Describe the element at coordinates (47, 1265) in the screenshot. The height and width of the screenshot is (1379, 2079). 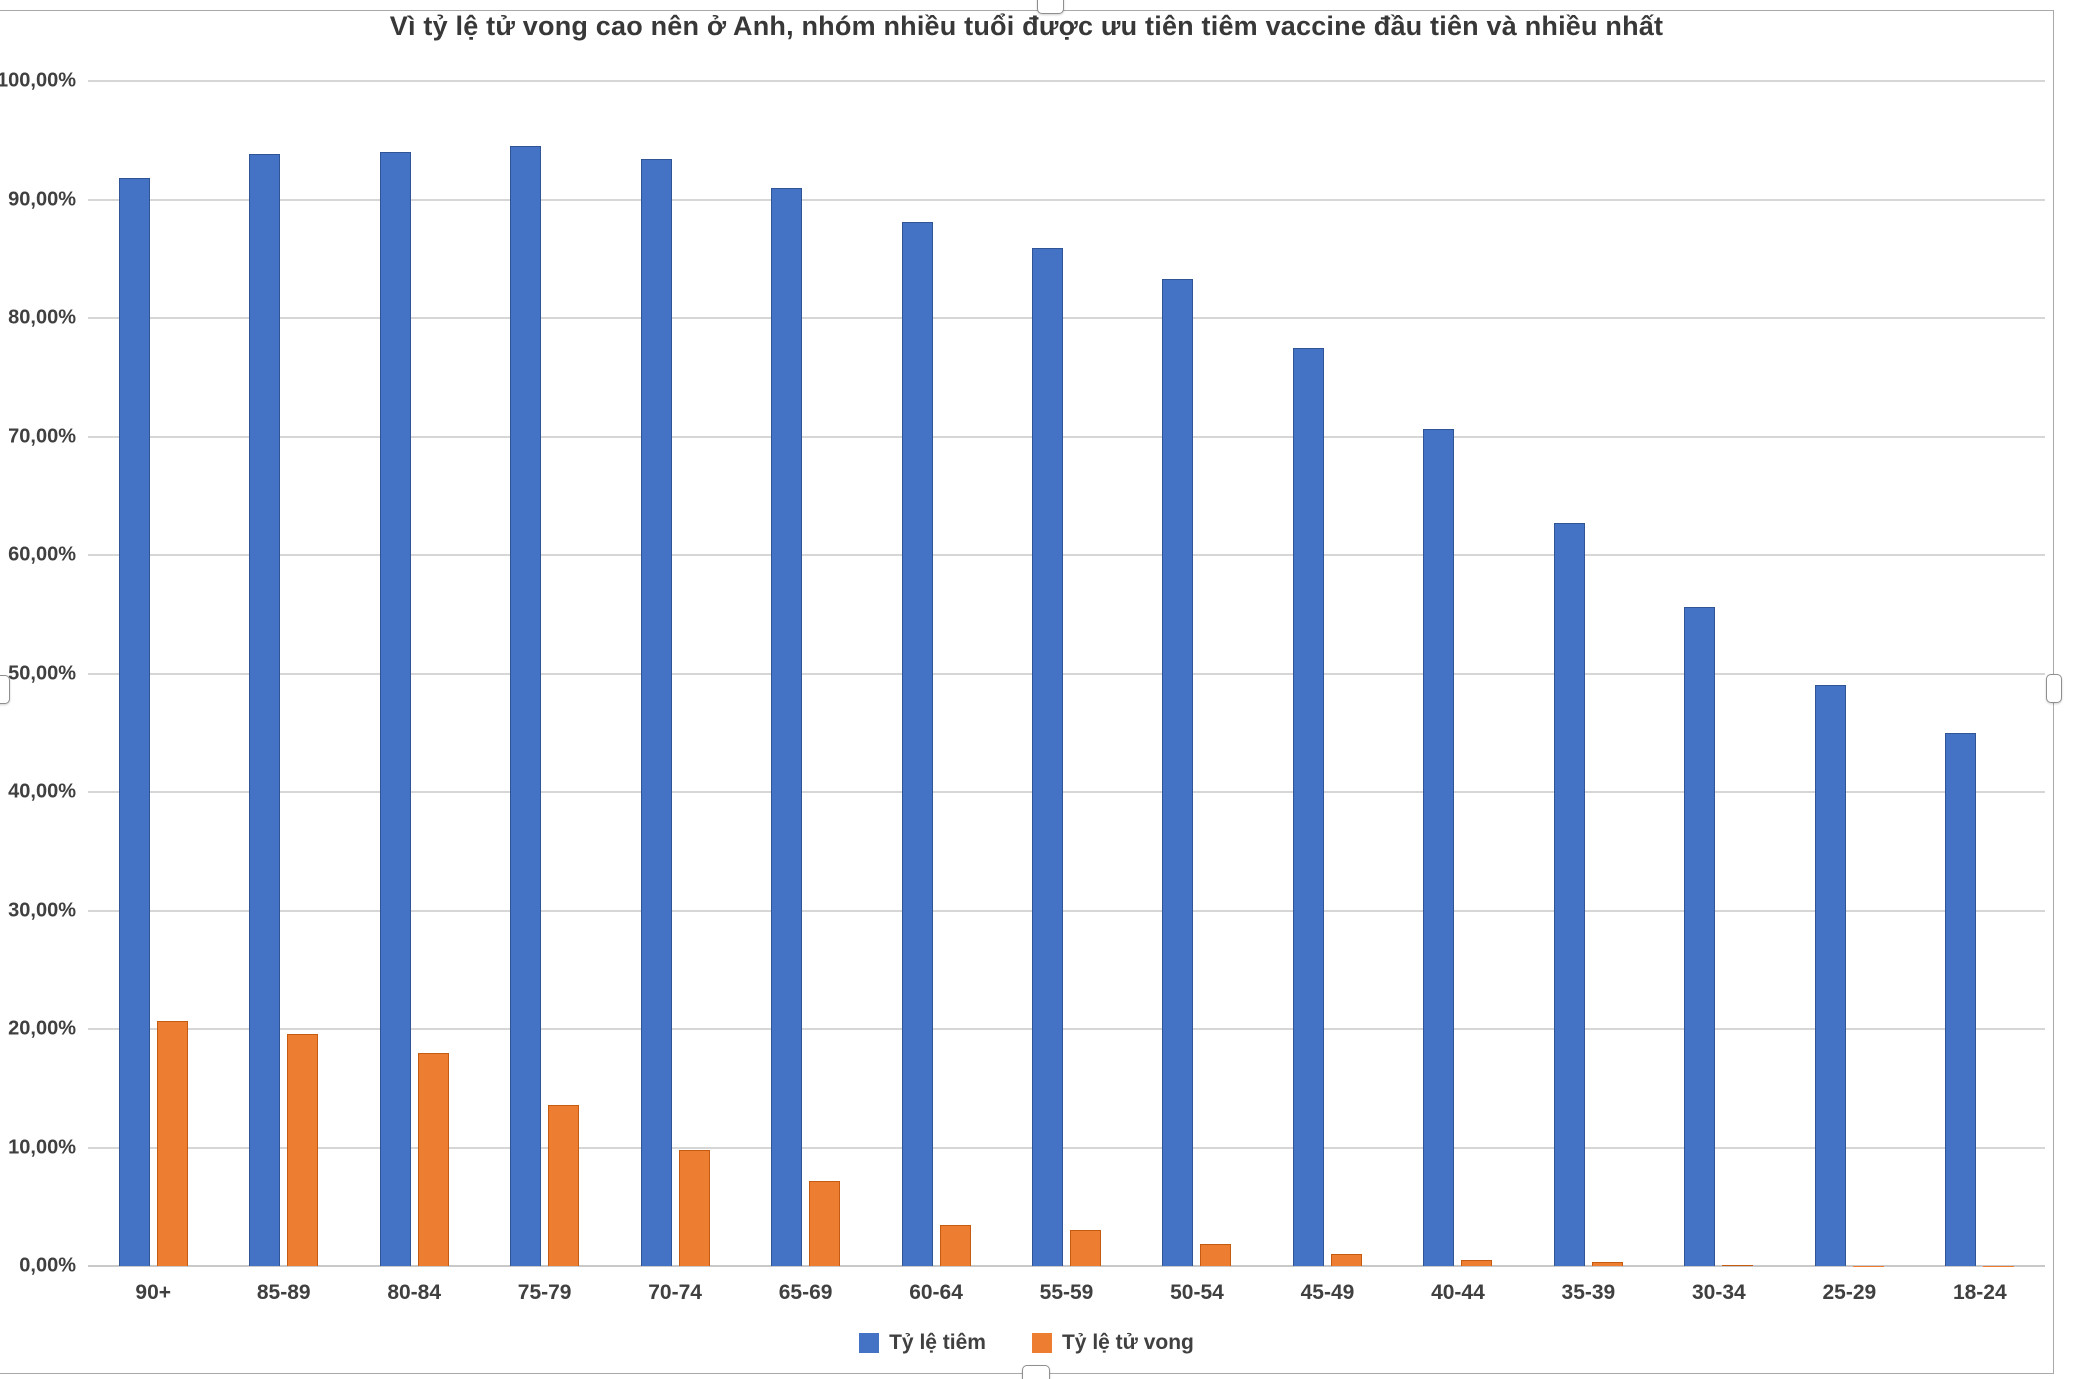
I see `y-tick-label: 0,00%` at that location.